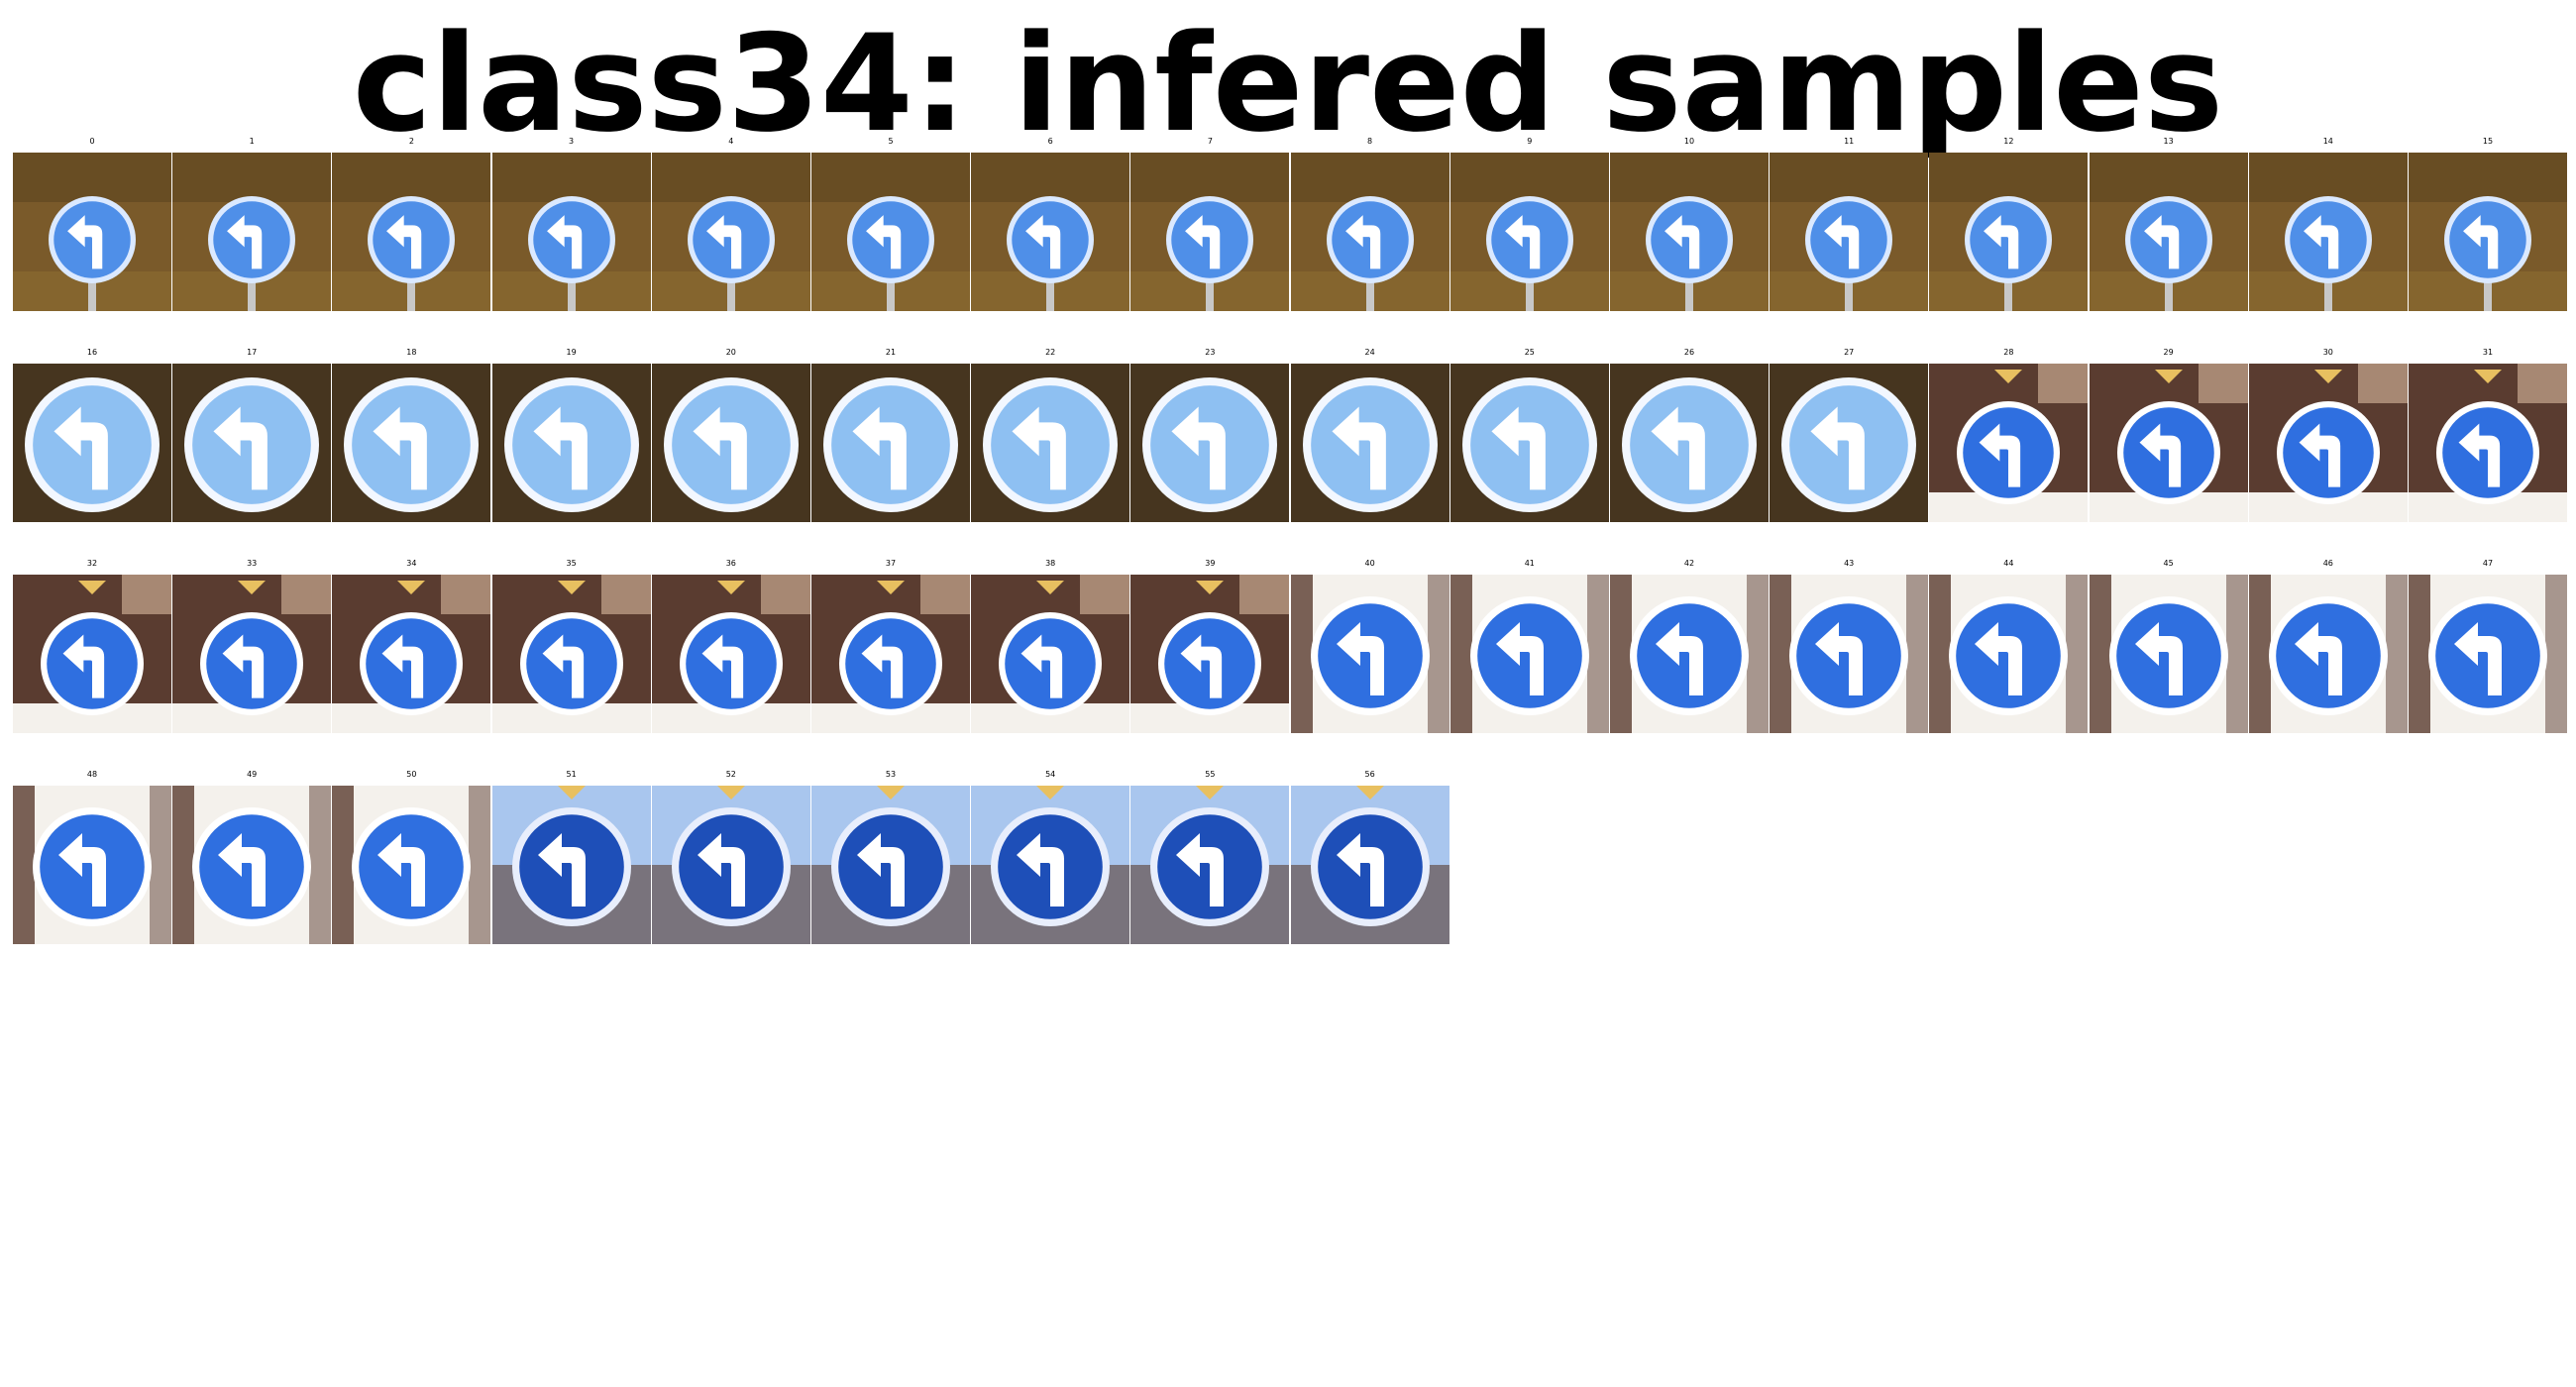  I want to click on sample-index-label: 36, so click(731, 563).